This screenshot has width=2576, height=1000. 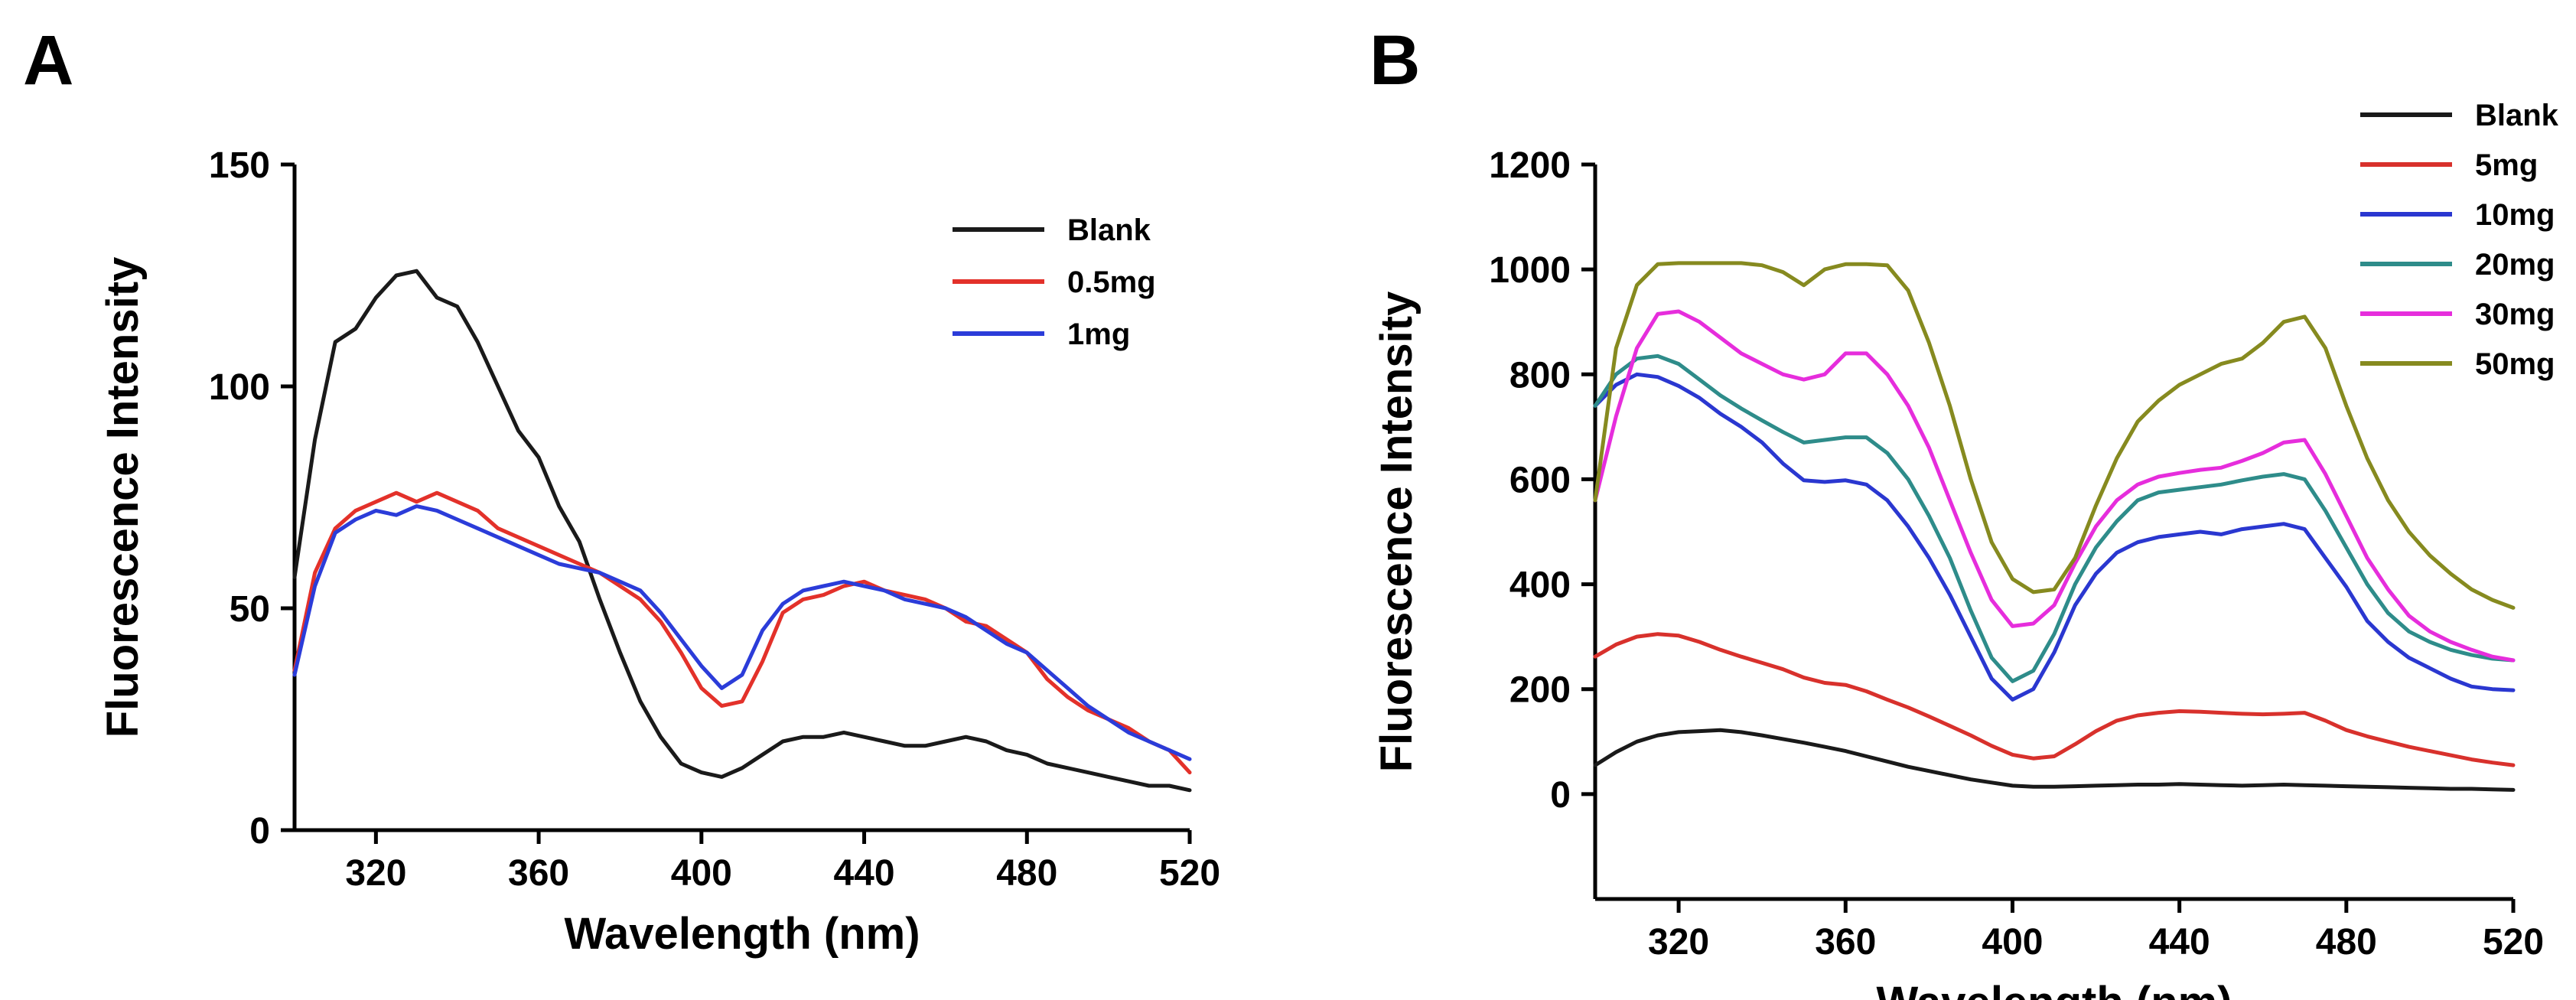 I want to click on panel-b-legend-label: 50mg, so click(x=2515, y=364).